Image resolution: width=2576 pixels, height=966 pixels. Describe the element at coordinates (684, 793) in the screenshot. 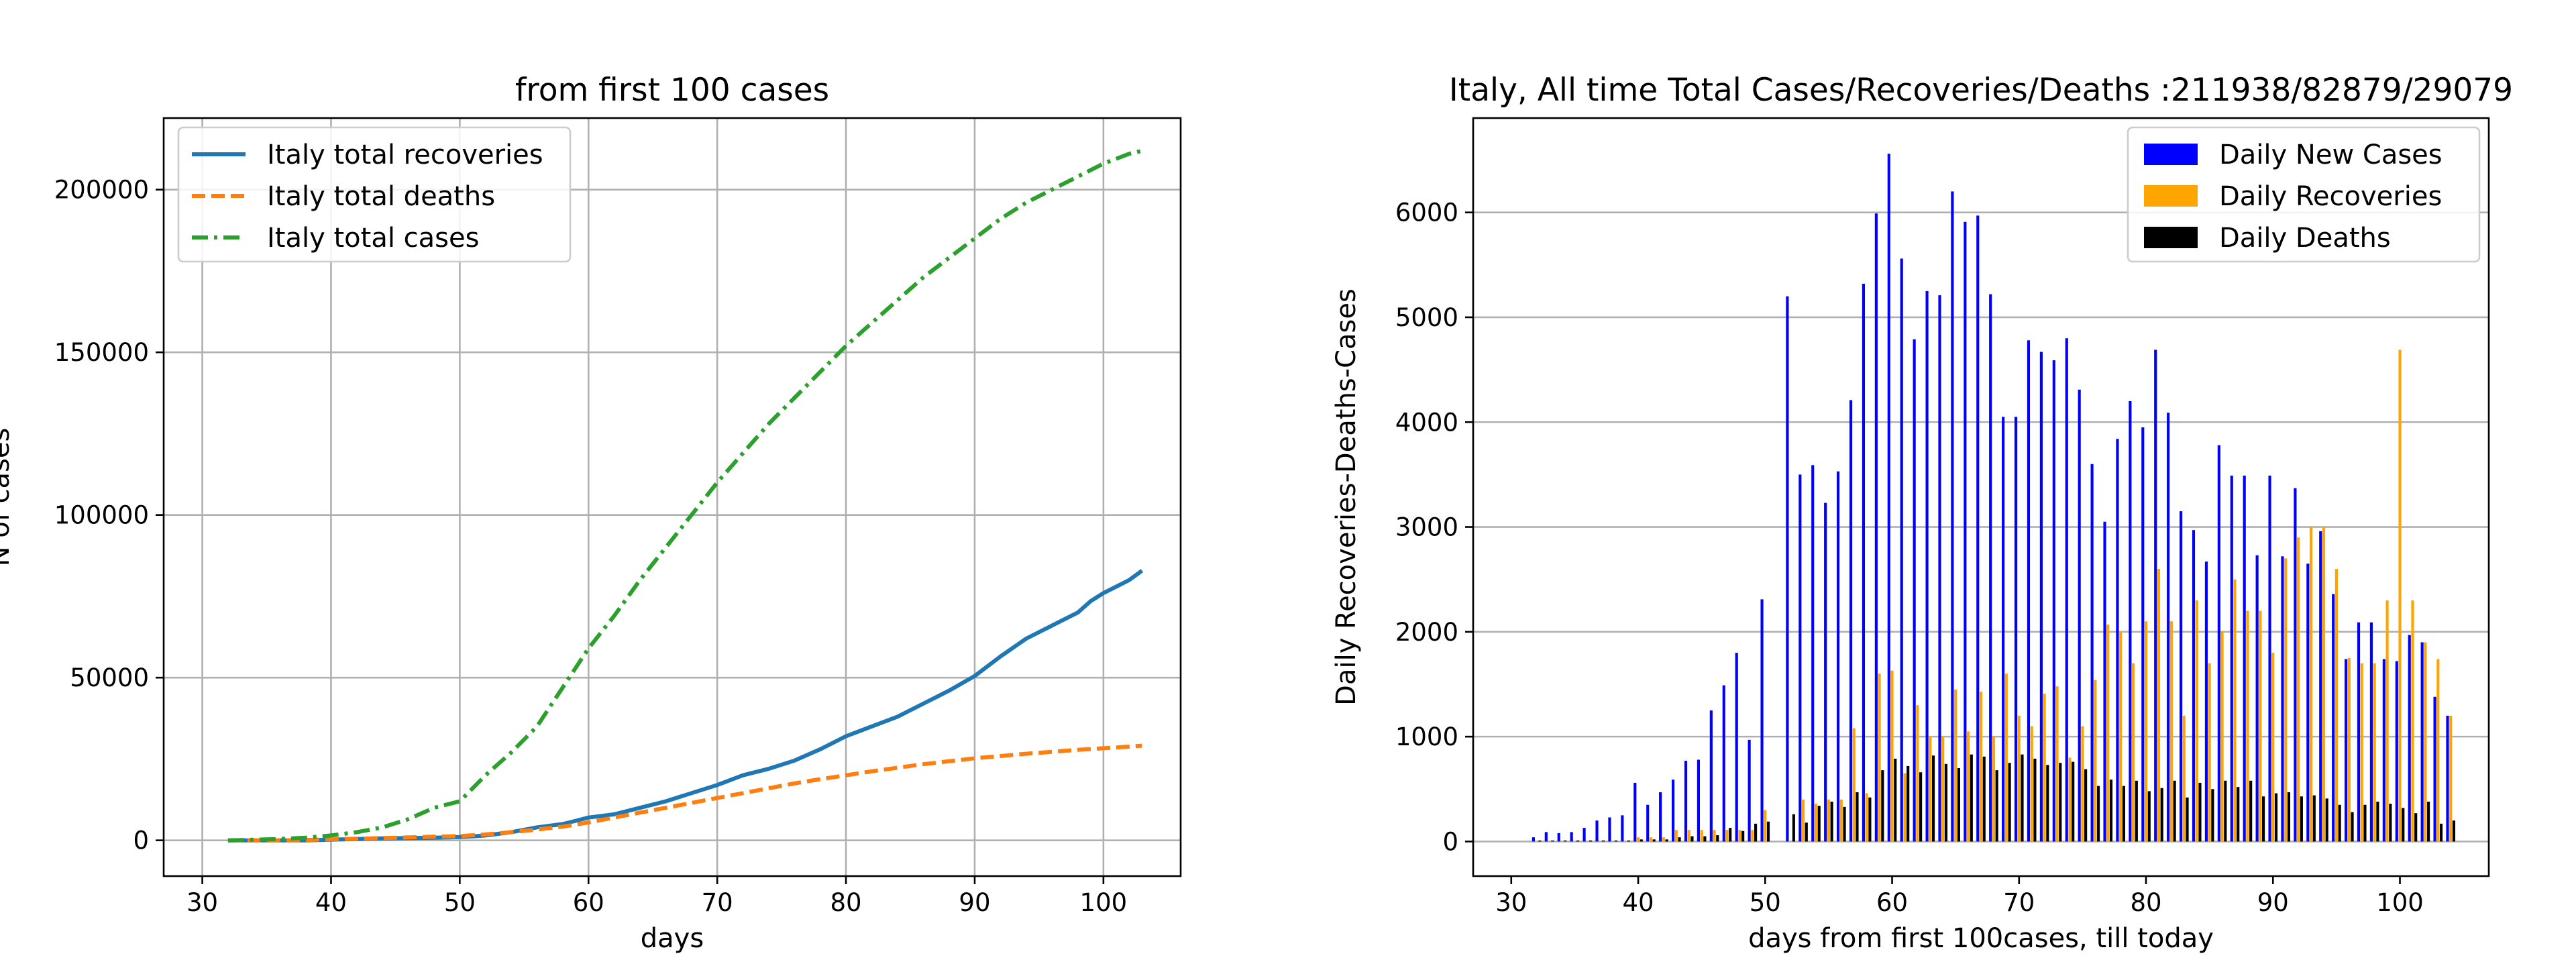

I see `series-line-italy-total-deaths` at that location.